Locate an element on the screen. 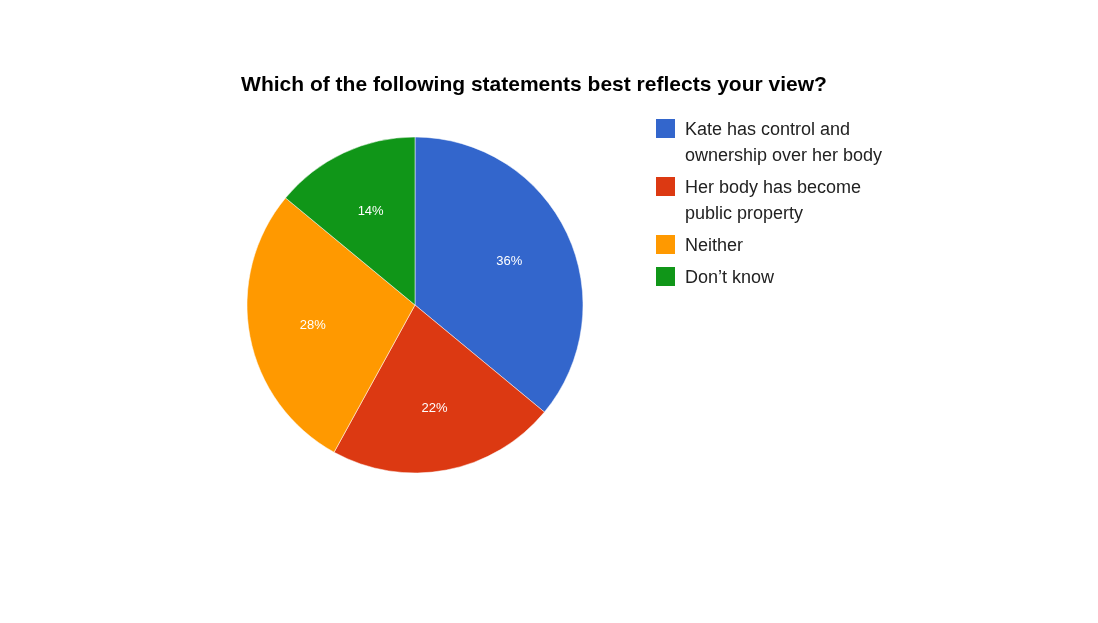 The height and width of the screenshot is (623, 1098). data-label: 36% is located at coordinates (509, 261).